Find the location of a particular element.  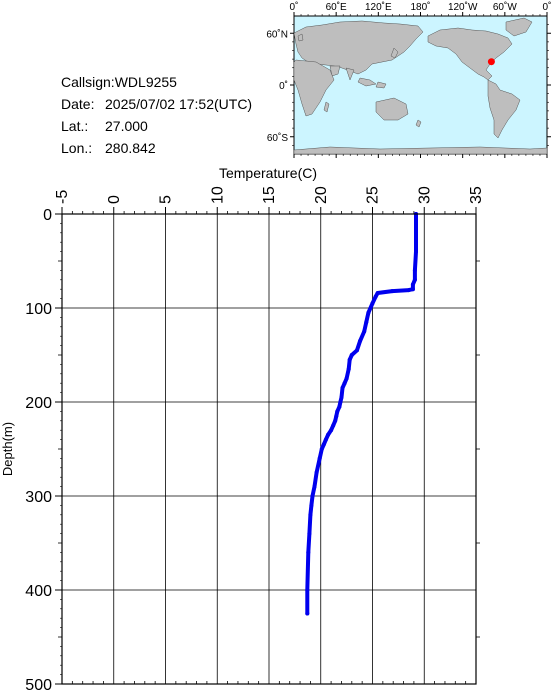

x-tick-label: 35 is located at coordinates (476, 195).